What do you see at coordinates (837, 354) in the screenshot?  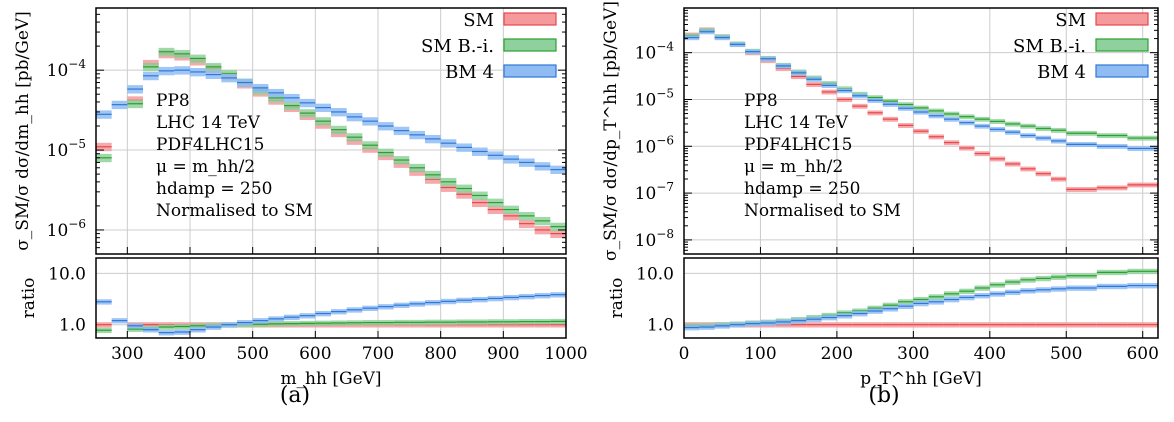 I see `x-tick-label: 200` at bounding box center [837, 354].